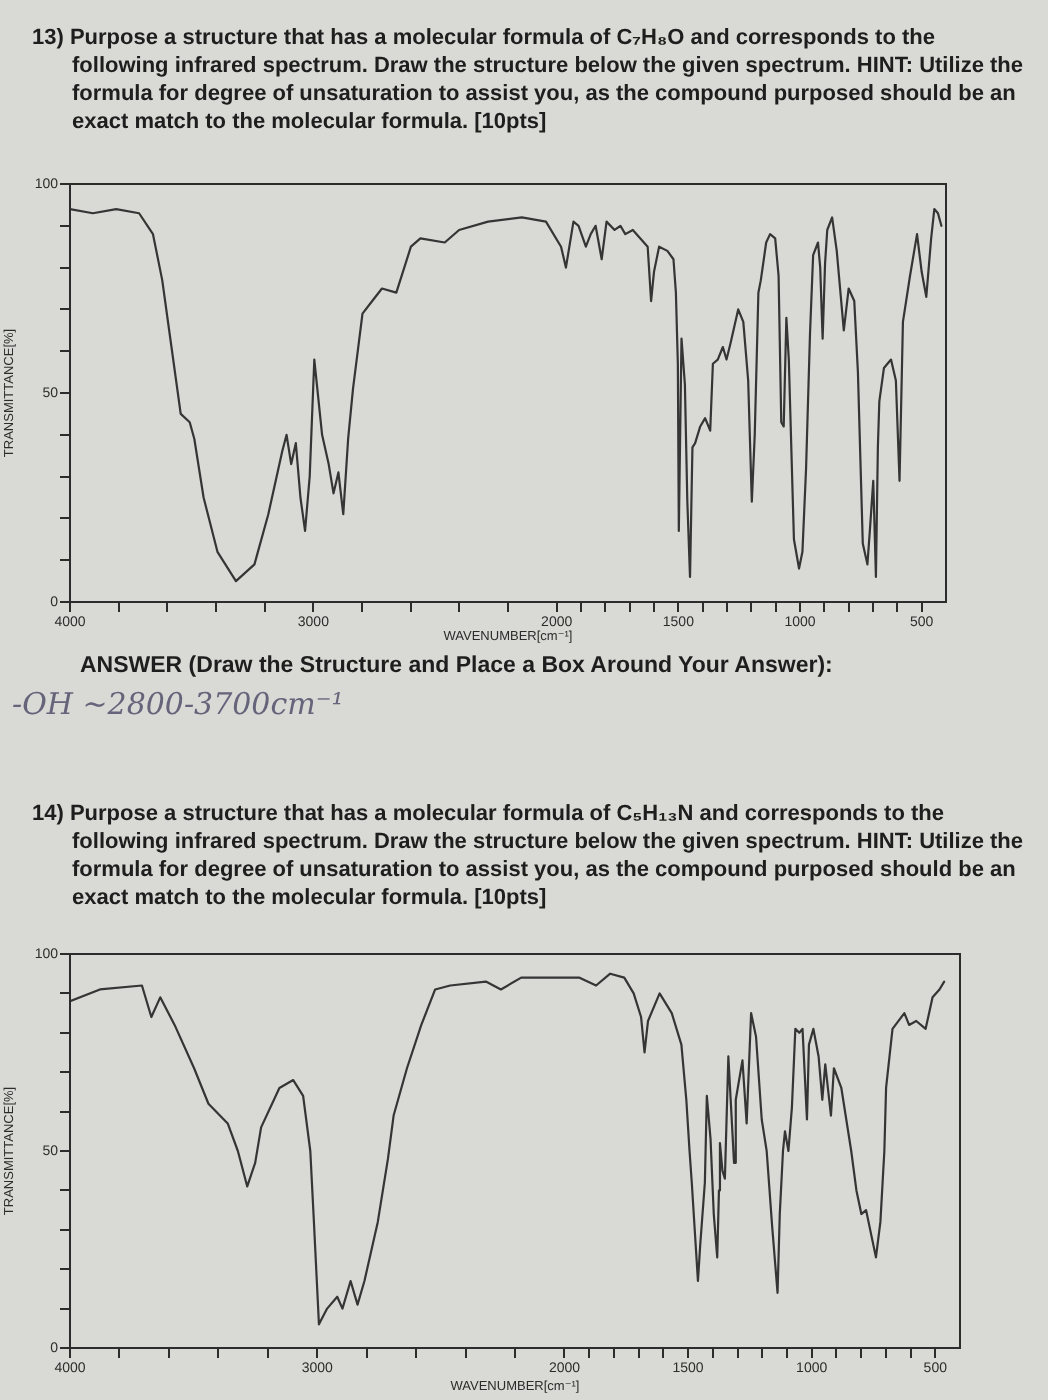 The height and width of the screenshot is (1400, 1048). What do you see at coordinates (528, 80) in the screenshot?
I see `chart-title: 13) Purpose a structure that has a molecular formula of C₇H₈O and corresponds to the following infrared spectrum. Draw the structure below the given spectrum. HINT: Utilize the formula for degree of unsaturation to assist you, as the compound purposed should be an exact match to the molecular formula. [10pts]` at bounding box center [528, 80].